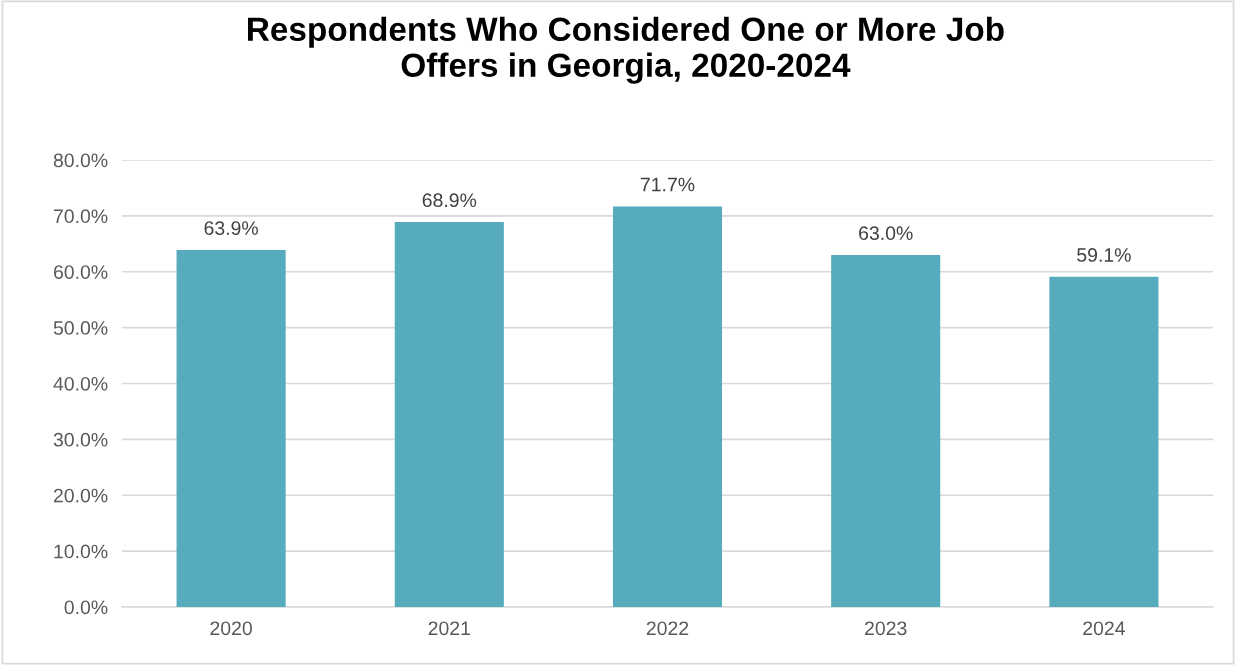 This screenshot has width=1236, height=665. I want to click on data-label: 71.7%, so click(667, 184).